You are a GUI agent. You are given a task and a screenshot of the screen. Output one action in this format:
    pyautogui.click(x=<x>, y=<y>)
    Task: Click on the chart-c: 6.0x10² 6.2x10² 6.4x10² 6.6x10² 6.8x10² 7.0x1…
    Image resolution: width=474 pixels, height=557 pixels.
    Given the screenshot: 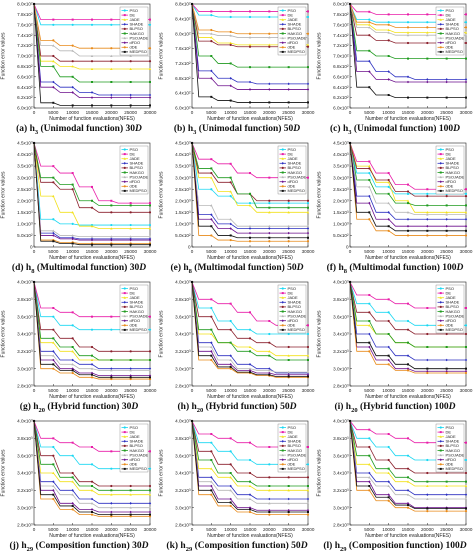 What is the action you would take?
    pyautogui.click(x=395, y=62)
    